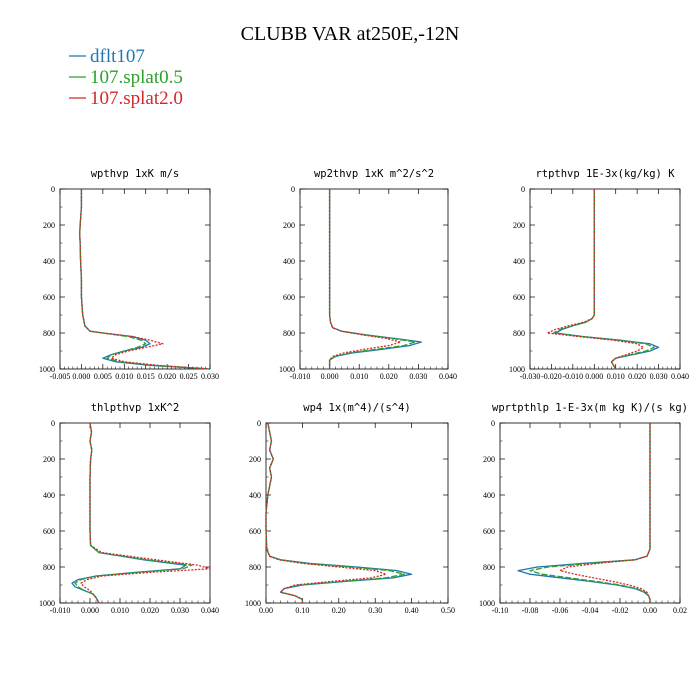 The width and height of the screenshot is (700, 700). Describe the element at coordinates (339, 610) in the screenshot. I see `x-tick-label: 0.20` at that location.